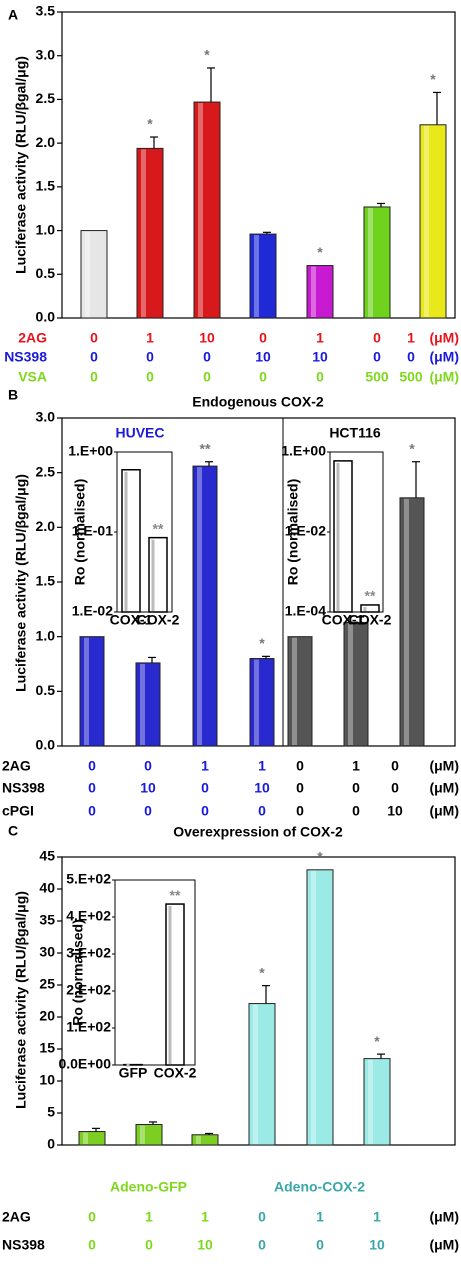  Describe the element at coordinates (32, 377) in the screenshot. I see `condition-label: VSA` at that location.